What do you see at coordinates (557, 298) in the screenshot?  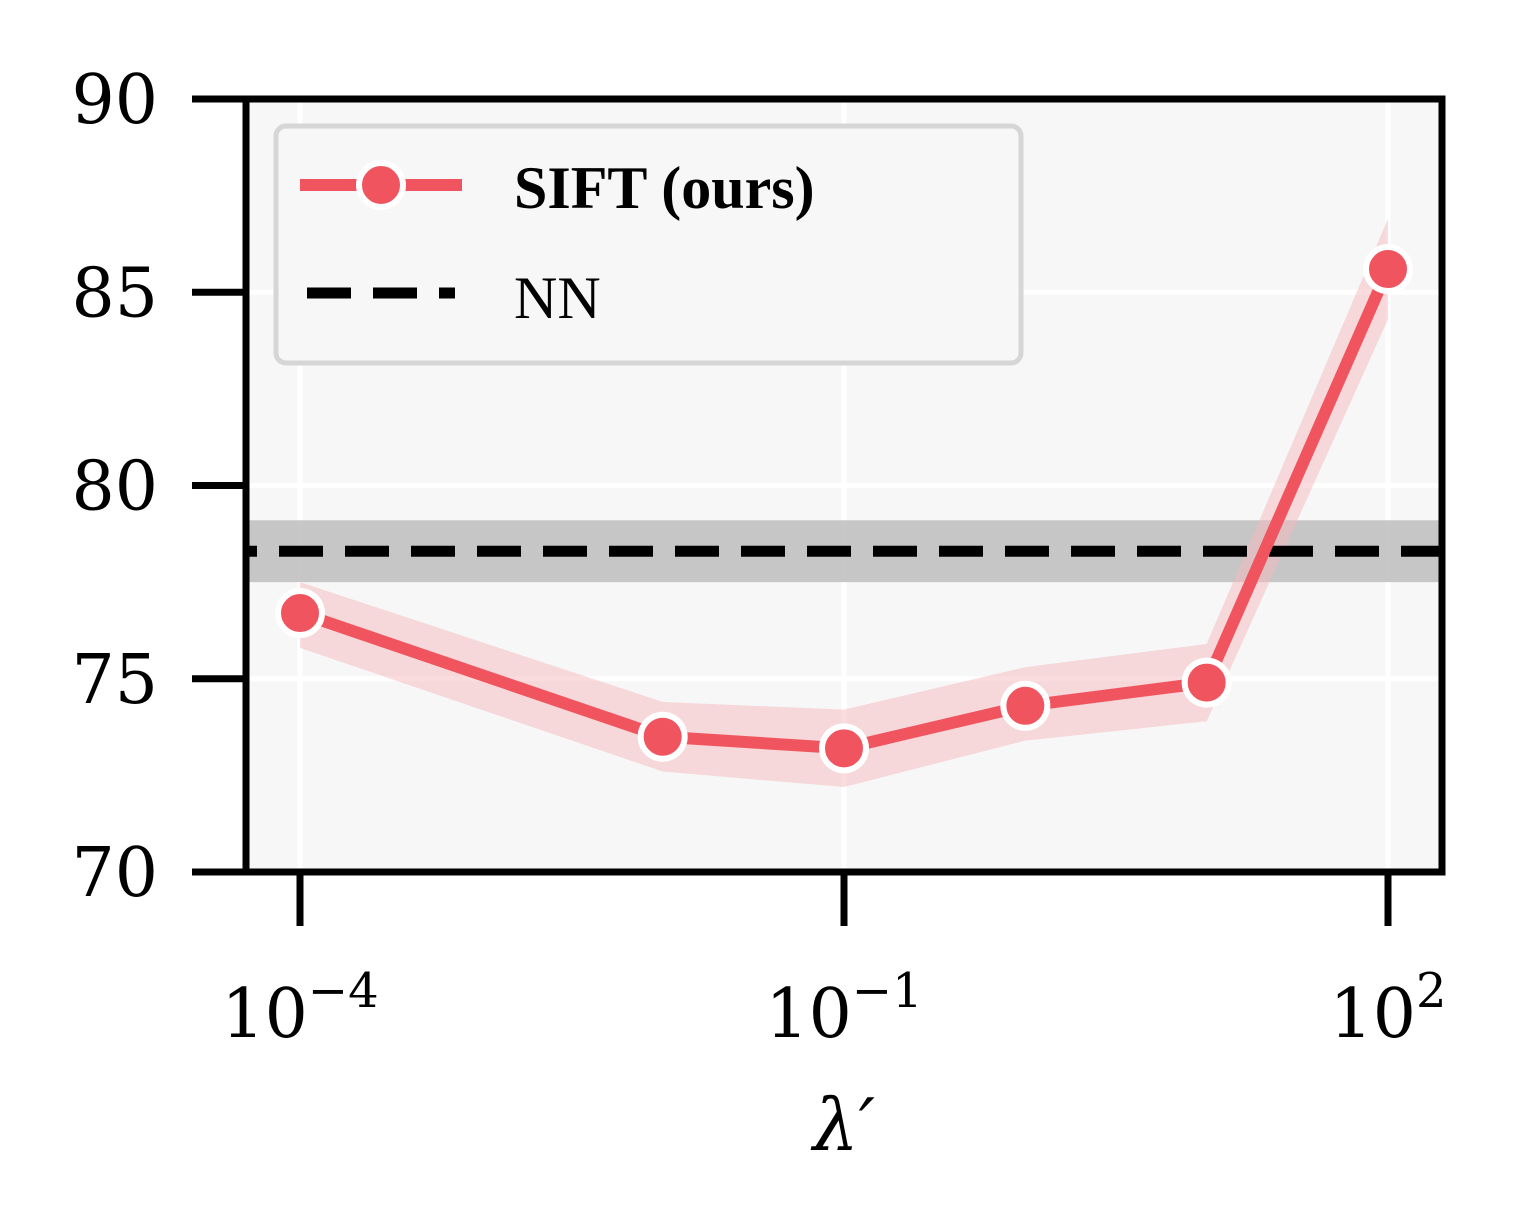 I see `legend-nn-label: NN` at bounding box center [557, 298].